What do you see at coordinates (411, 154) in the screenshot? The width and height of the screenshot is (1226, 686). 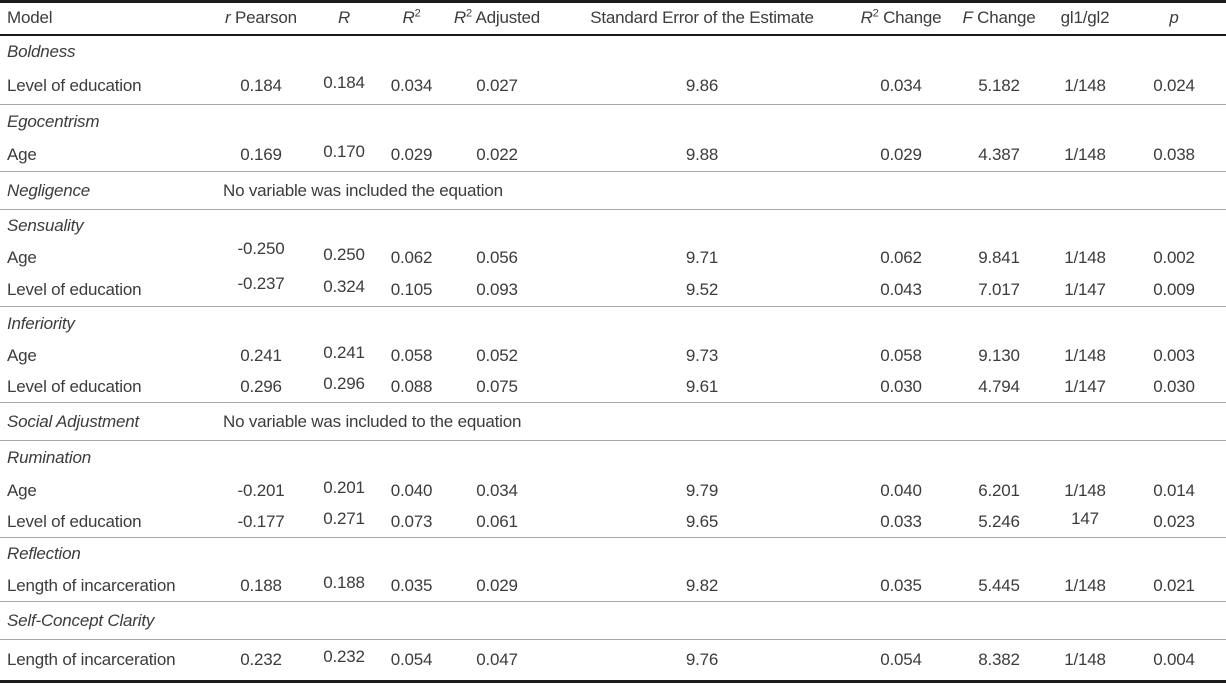 I see `cell-R2: 0.029` at bounding box center [411, 154].